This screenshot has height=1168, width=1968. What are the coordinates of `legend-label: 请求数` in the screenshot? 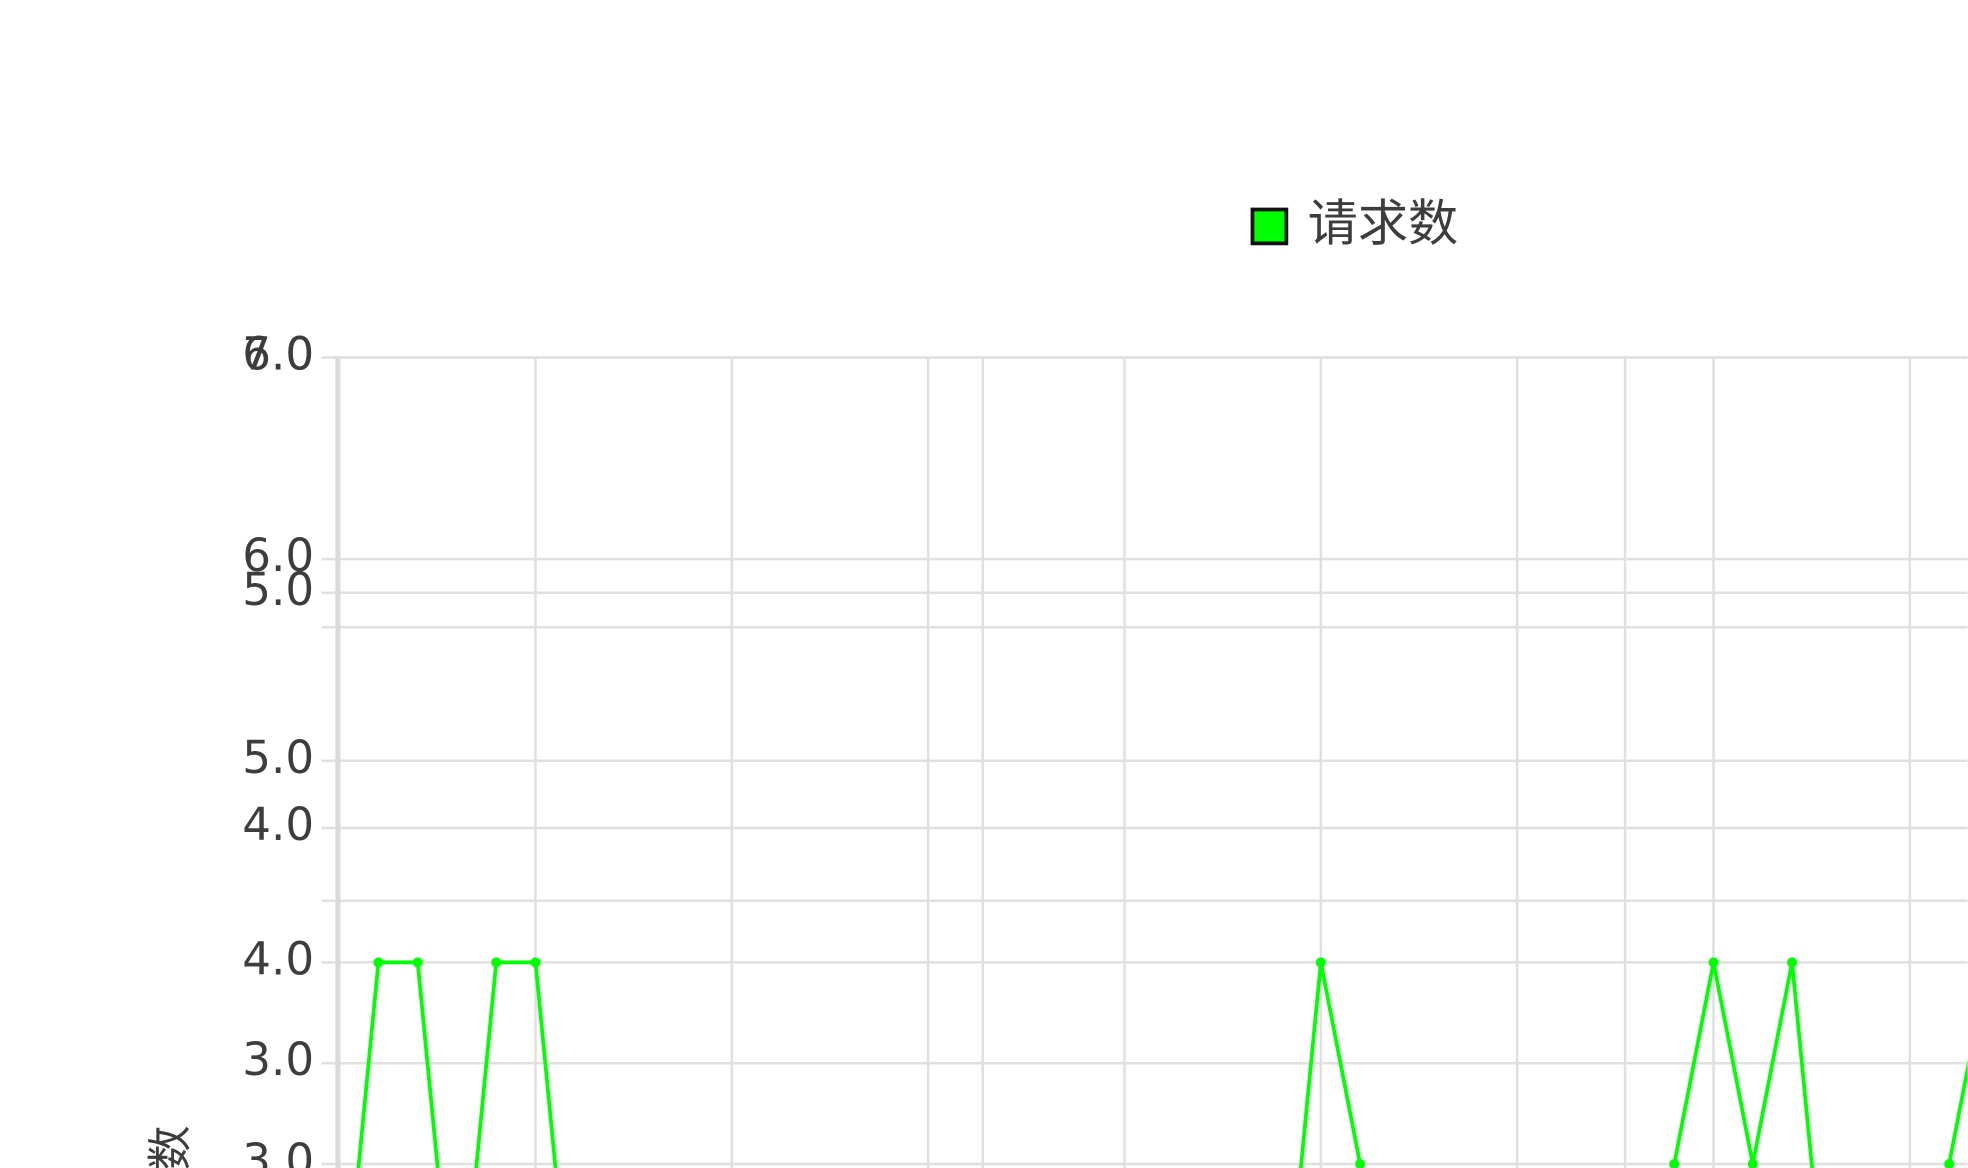 It's located at (1383, 223).